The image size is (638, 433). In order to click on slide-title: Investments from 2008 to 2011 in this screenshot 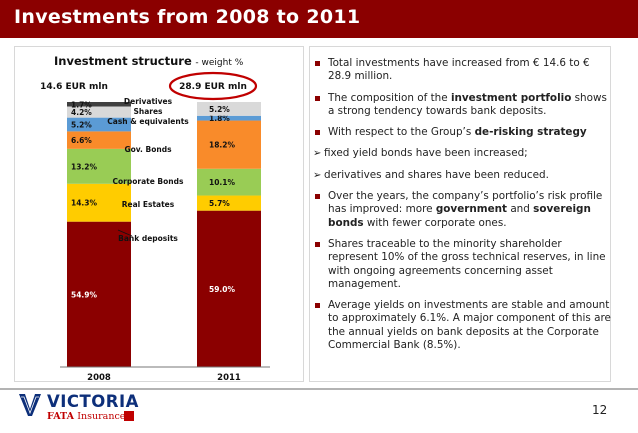, I will do `click(187, 17)`.